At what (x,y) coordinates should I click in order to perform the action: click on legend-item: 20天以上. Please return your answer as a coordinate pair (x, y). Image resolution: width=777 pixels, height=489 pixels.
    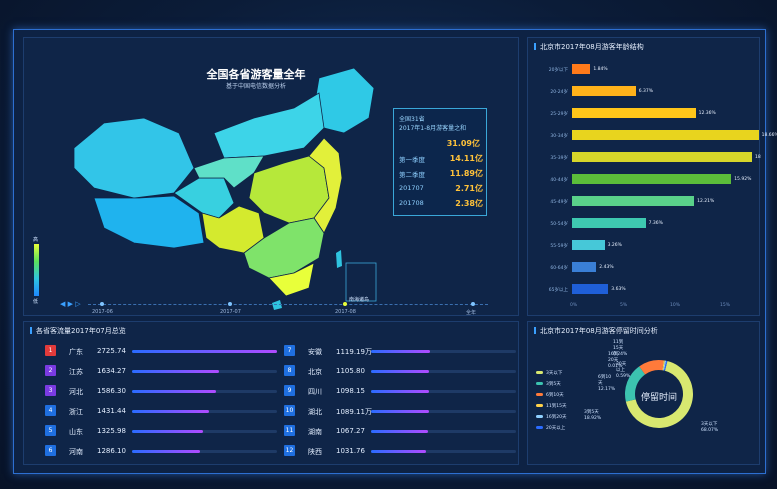
    Looking at the image, I should click on (550, 428).